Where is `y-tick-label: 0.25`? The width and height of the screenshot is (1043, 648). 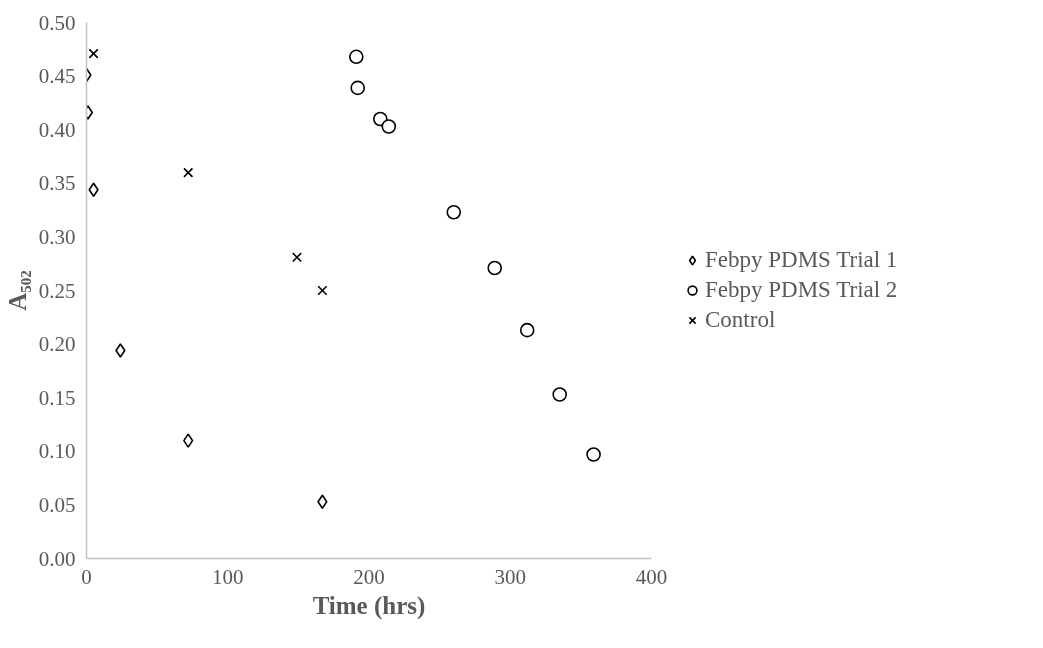 y-tick-label: 0.25 is located at coordinates (57, 290).